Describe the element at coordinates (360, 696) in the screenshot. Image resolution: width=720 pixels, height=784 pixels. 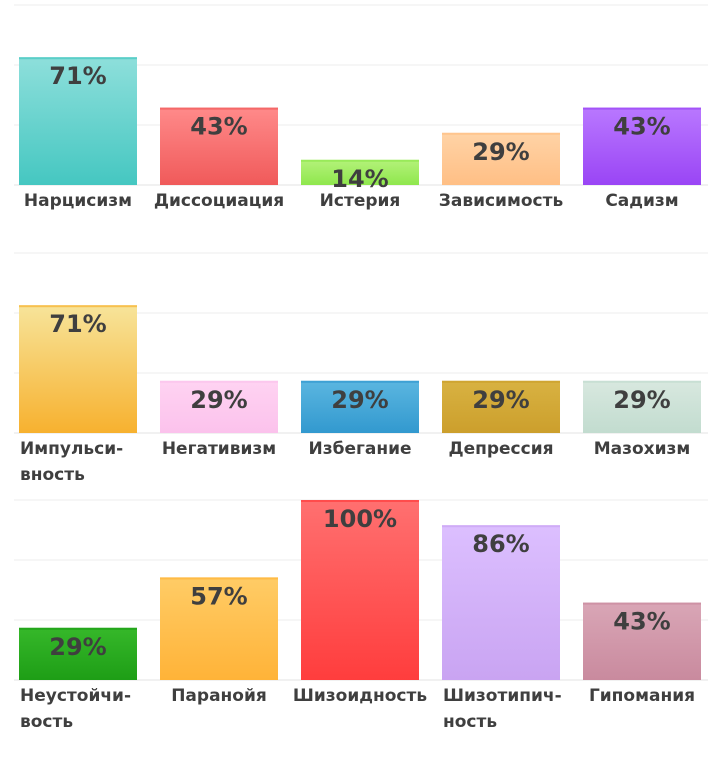
I see `category-label: Шизоидность` at that location.